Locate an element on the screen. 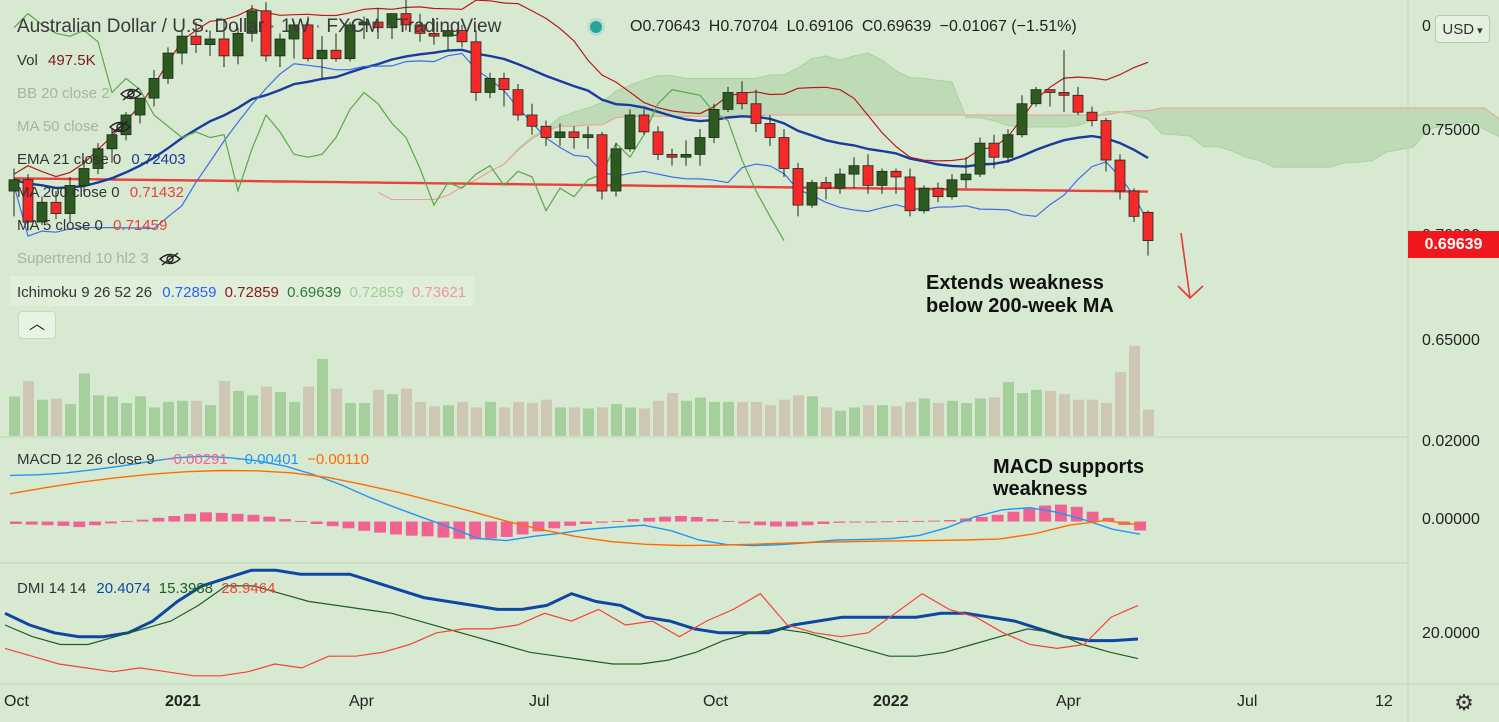  signal-line is located at coordinates (575, 508).